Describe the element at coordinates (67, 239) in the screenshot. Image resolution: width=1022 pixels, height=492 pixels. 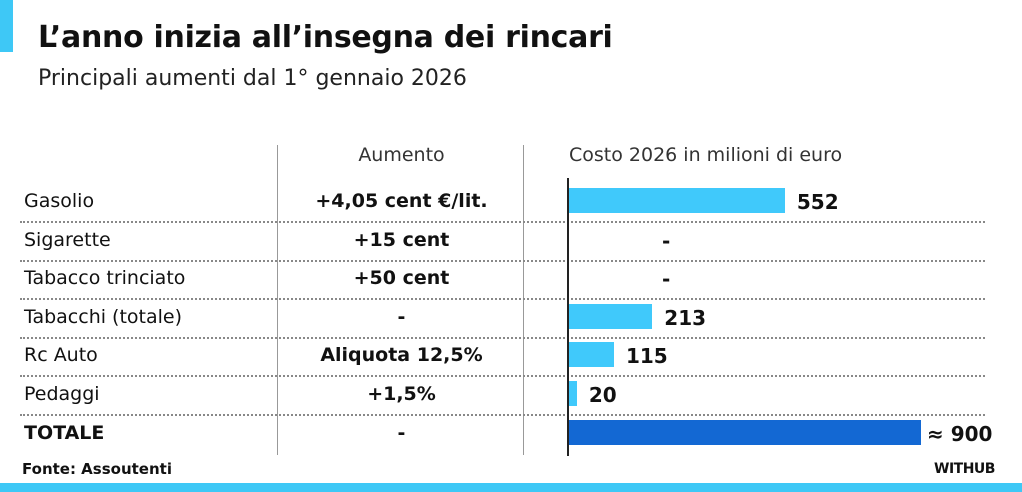
I see `row-label: Sigarette` at that location.